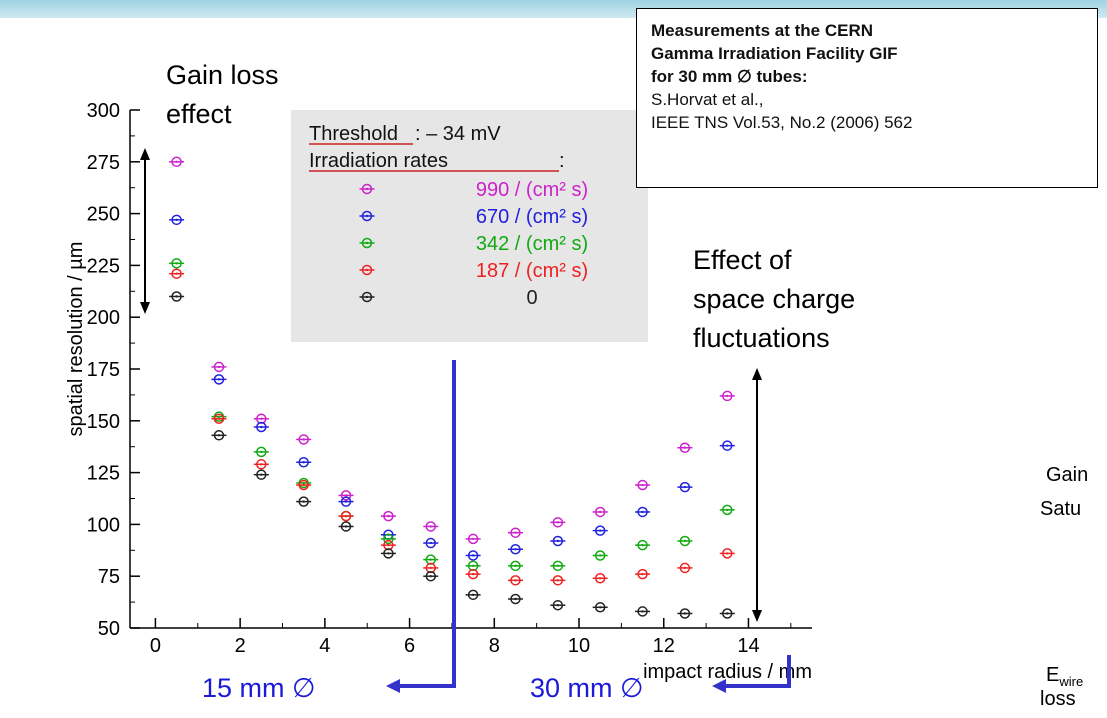 The height and width of the screenshot is (718, 1107). I want to click on y-tick-label: 200, so click(103, 318).